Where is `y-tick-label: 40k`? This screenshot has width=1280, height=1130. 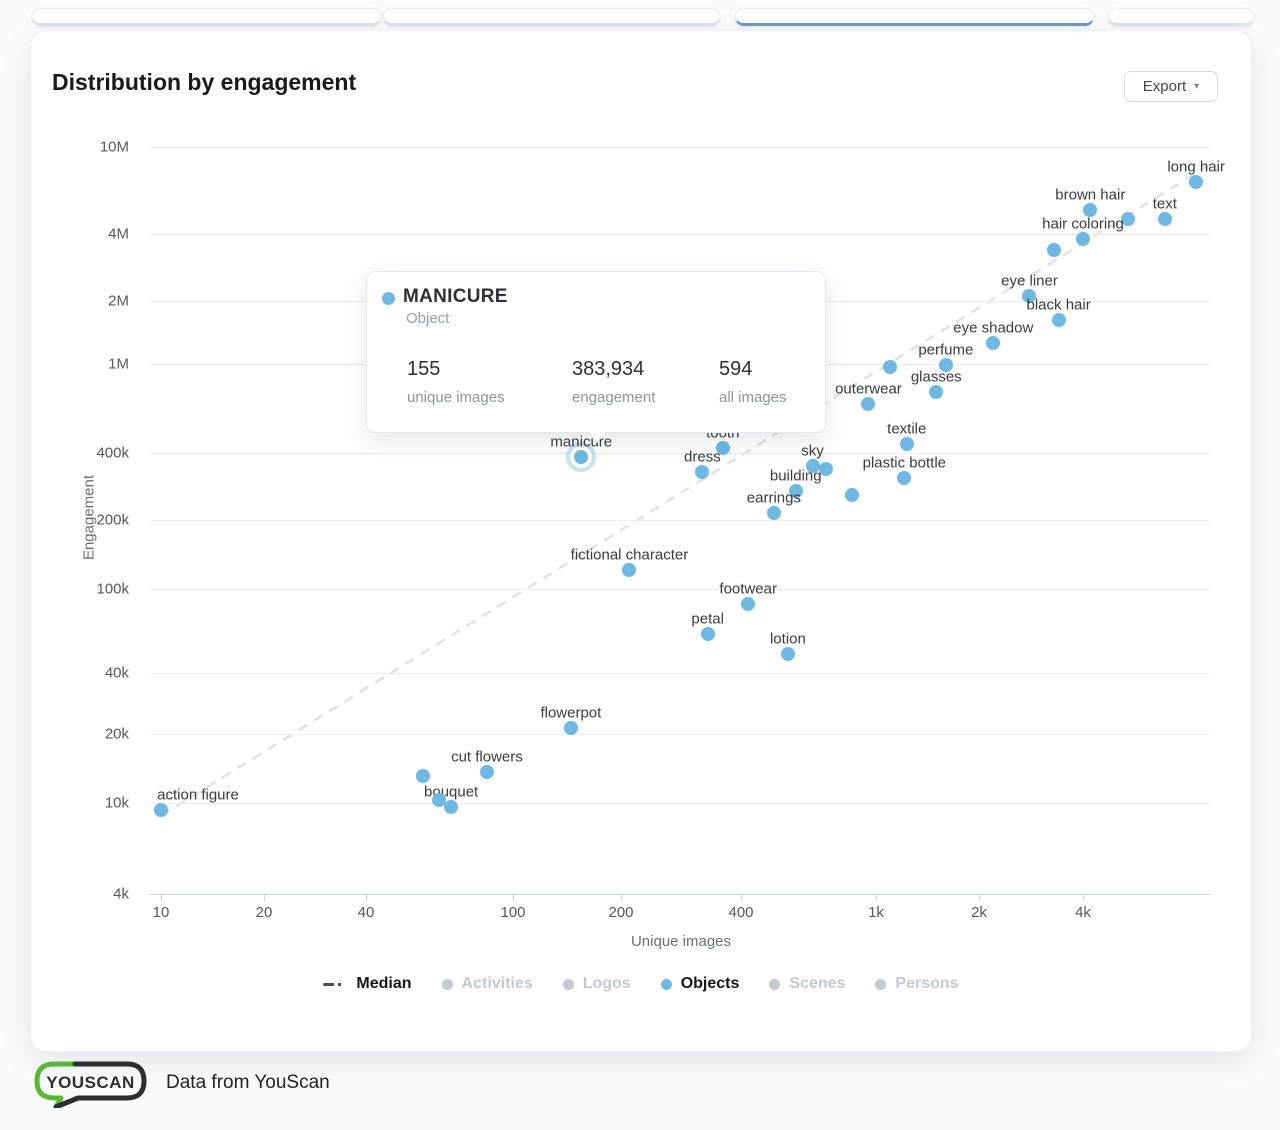 y-tick-label: 40k is located at coordinates (116, 673).